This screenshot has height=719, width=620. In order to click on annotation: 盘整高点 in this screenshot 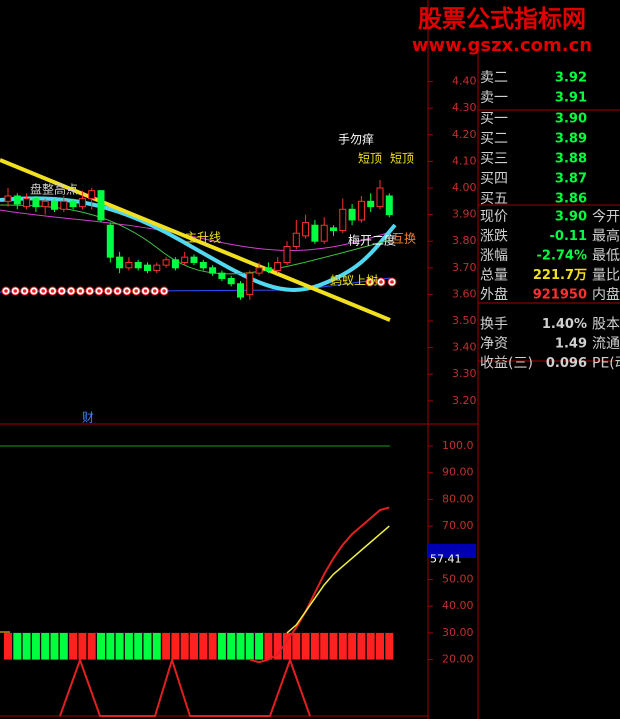, I will do `click(54, 189)`.